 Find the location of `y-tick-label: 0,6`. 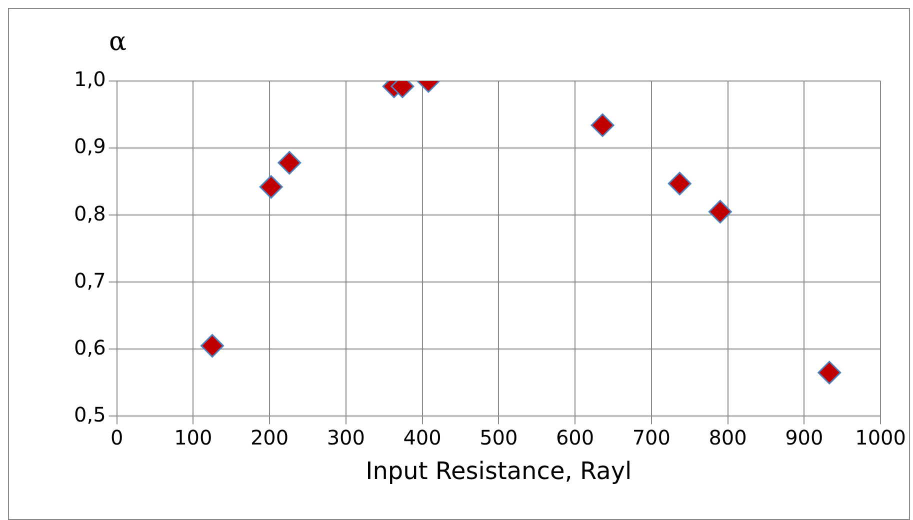

y-tick-label: 0,6 is located at coordinates (90, 347).